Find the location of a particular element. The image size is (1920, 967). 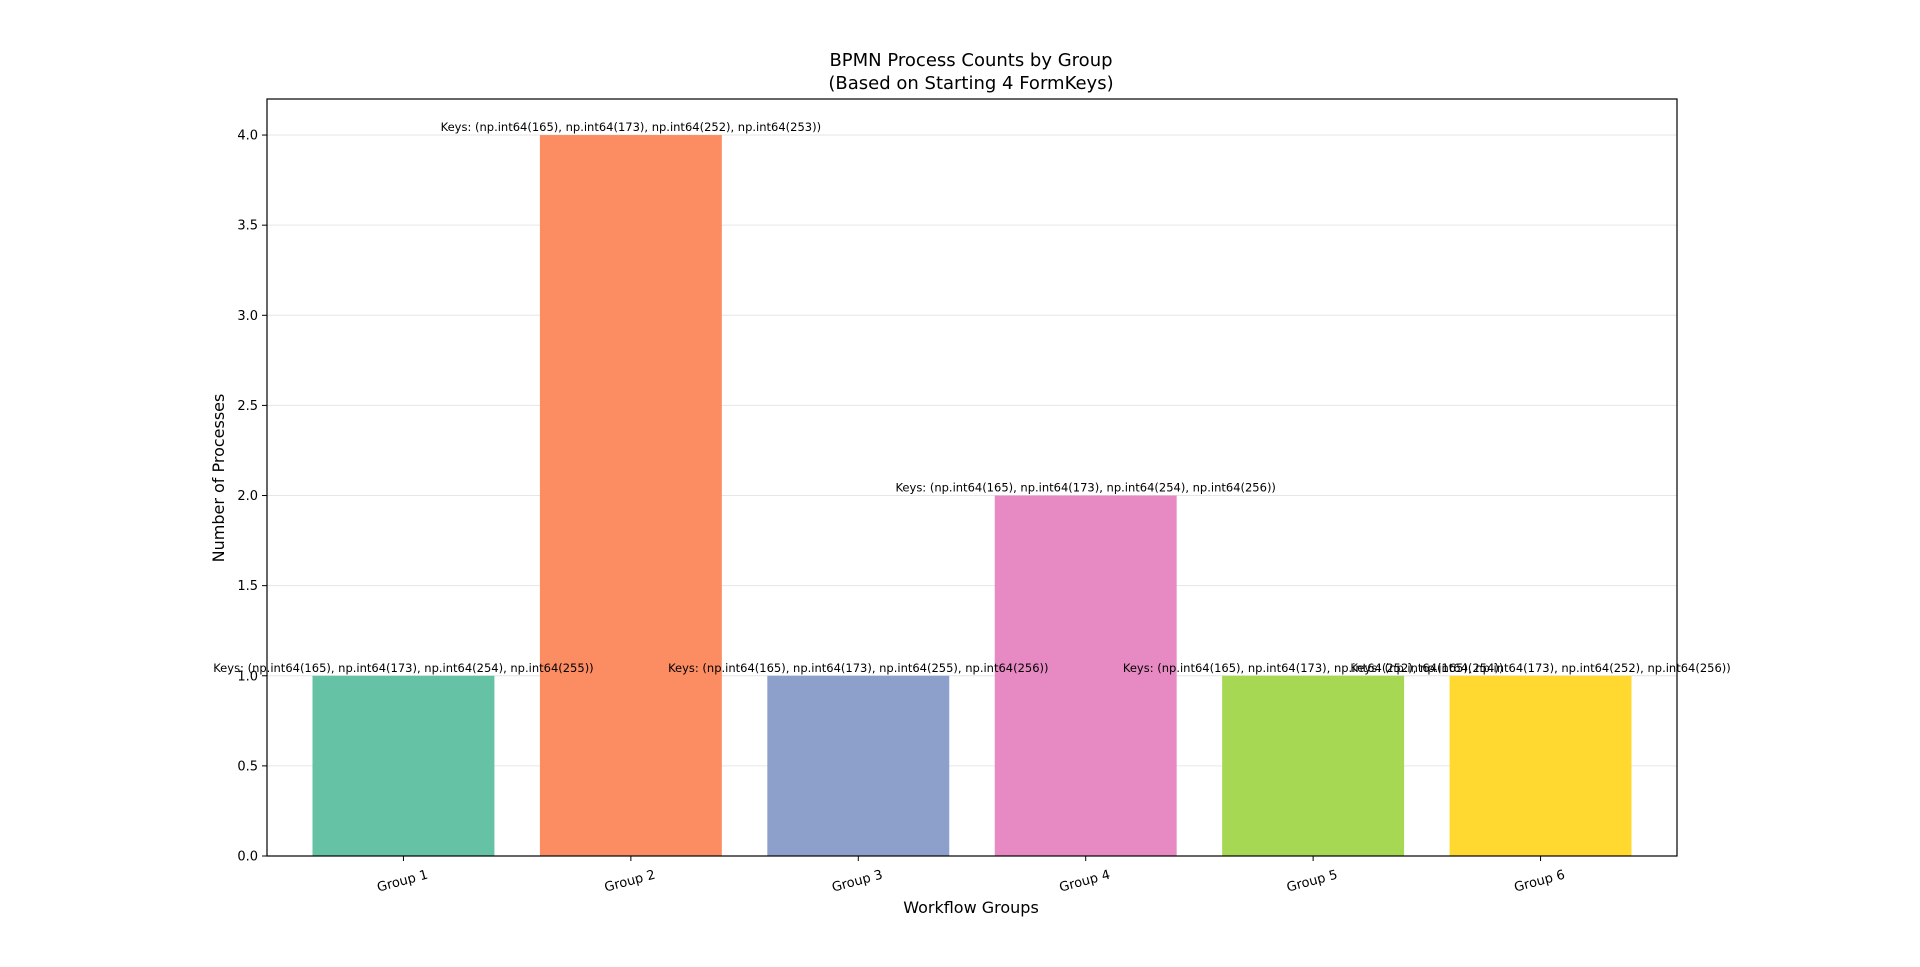

y-tick-label: 0.5 is located at coordinates (247, 766).